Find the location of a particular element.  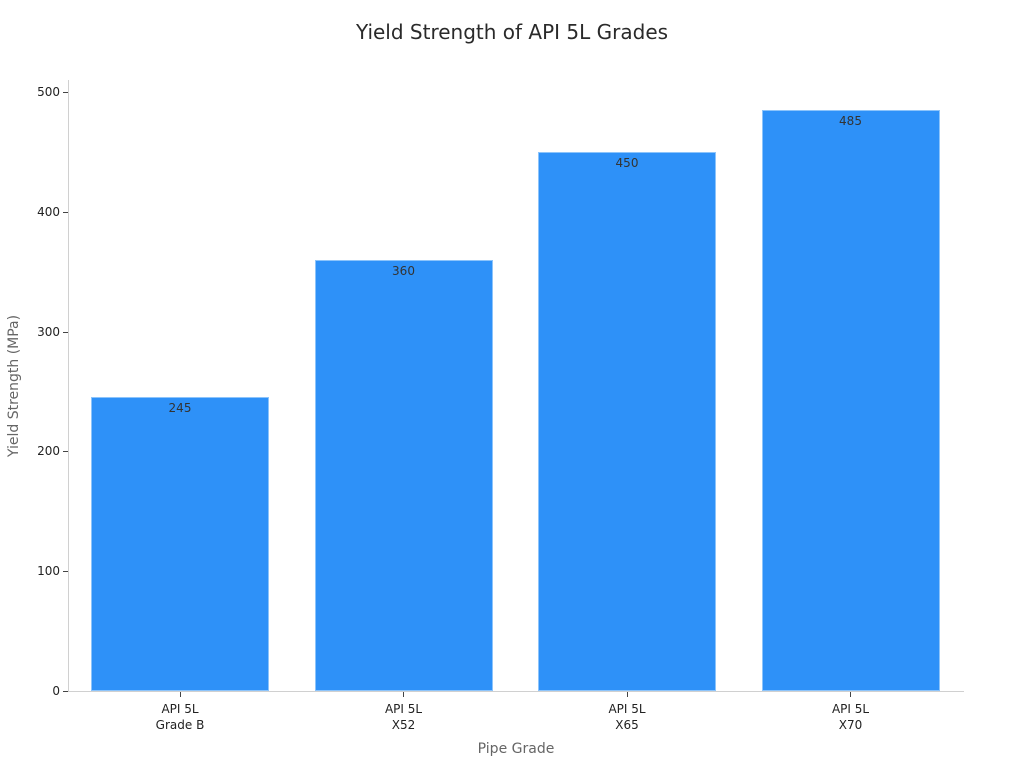

y-tick-label: 200 is located at coordinates (48, 451).